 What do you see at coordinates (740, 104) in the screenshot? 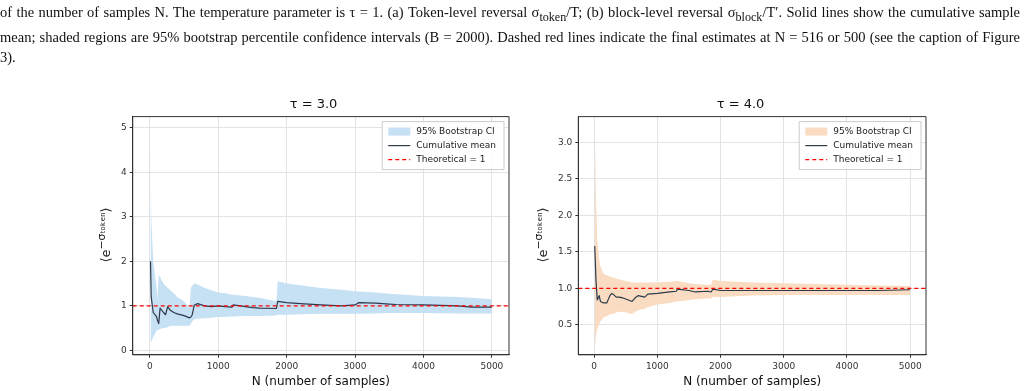
I see `chart-title: τ = 4.0` at bounding box center [740, 104].